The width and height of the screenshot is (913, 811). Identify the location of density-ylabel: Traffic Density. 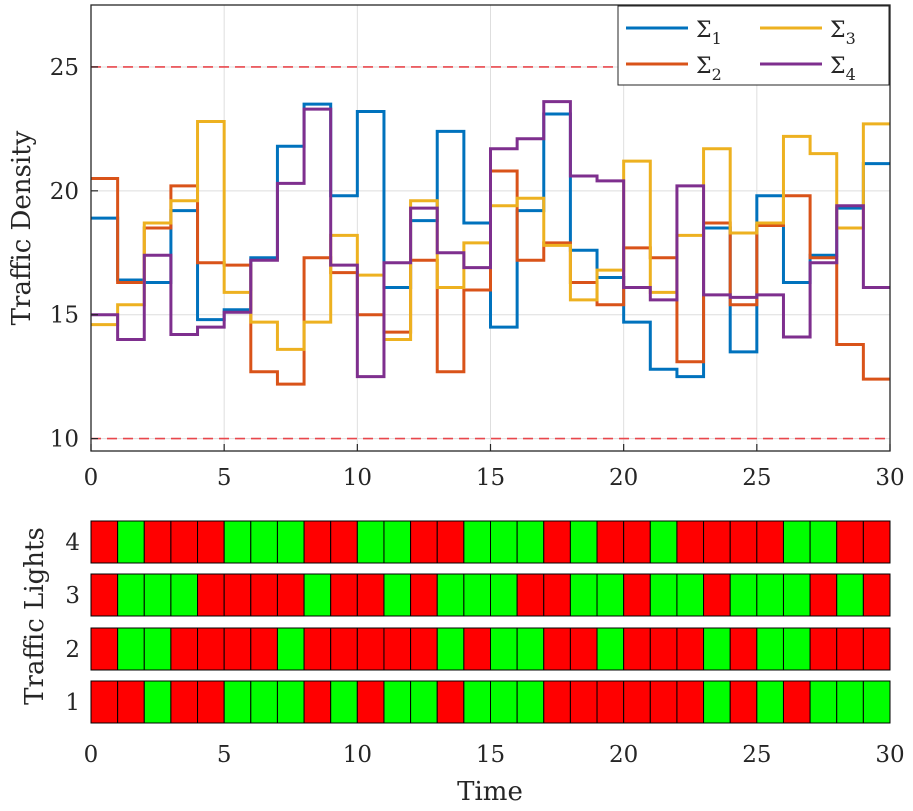
(22, 227).